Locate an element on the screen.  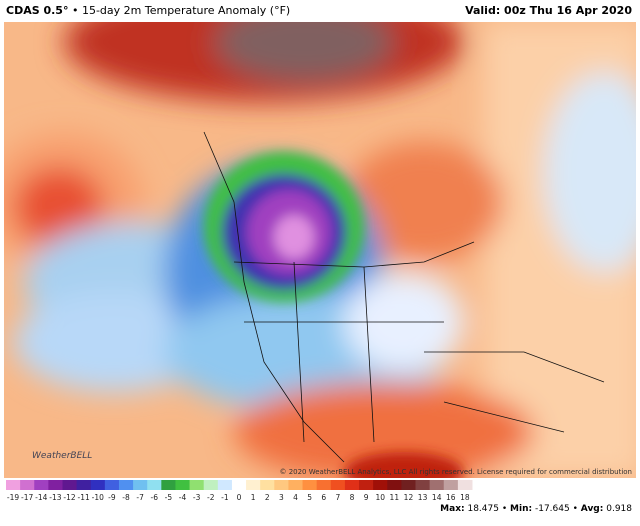
colorbar-label: -4 is located at coordinates (183, 497).